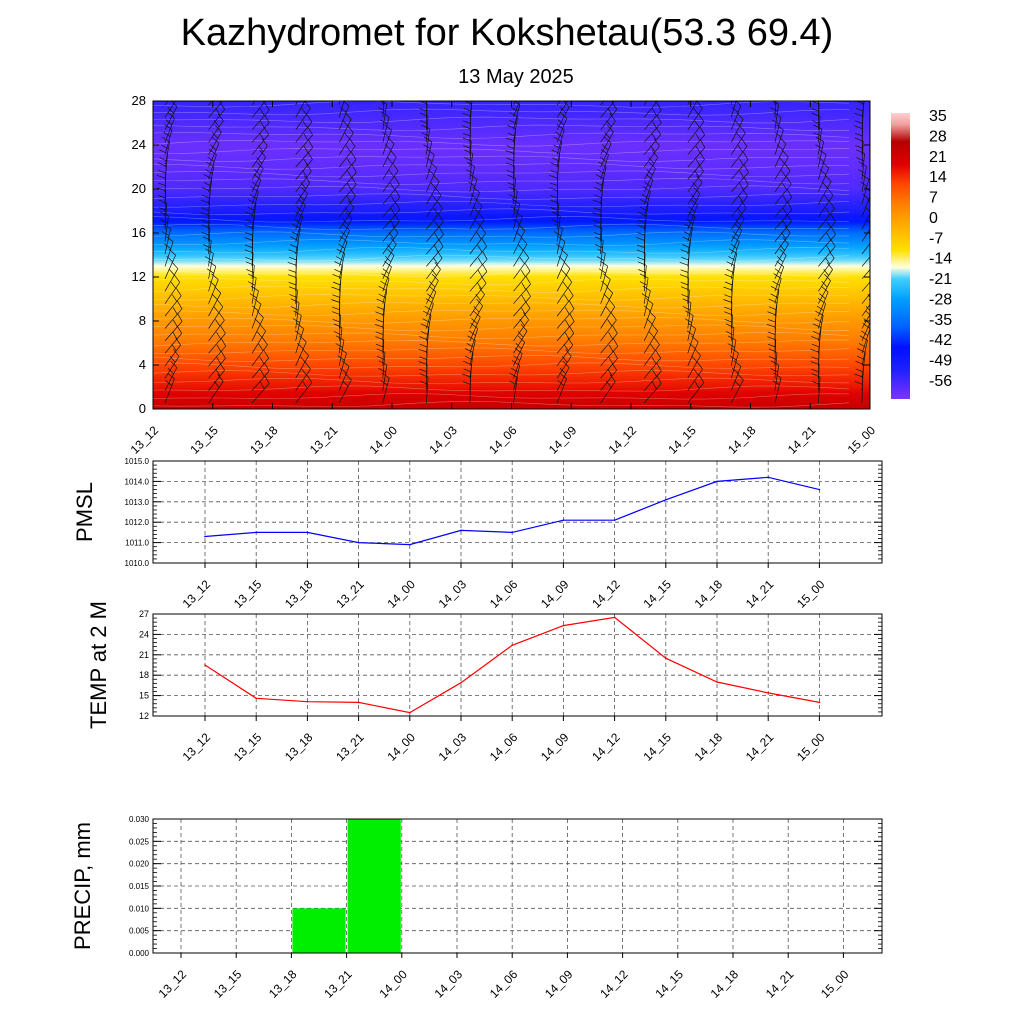  I want to click on y-axis-title: TEMP at 2 M, so click(98, 665).